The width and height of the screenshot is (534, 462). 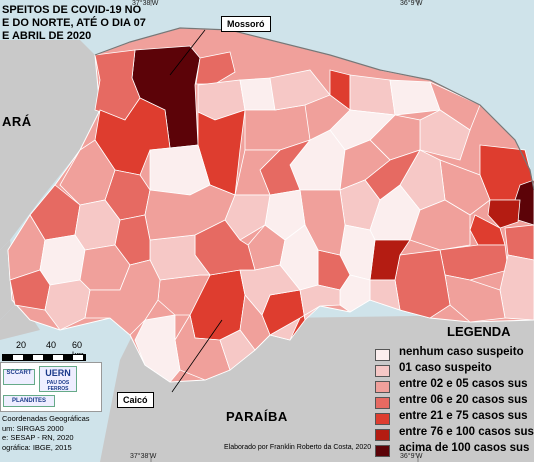 I want to click on sccart-logo: SCCART, so click(x=19, y=377).